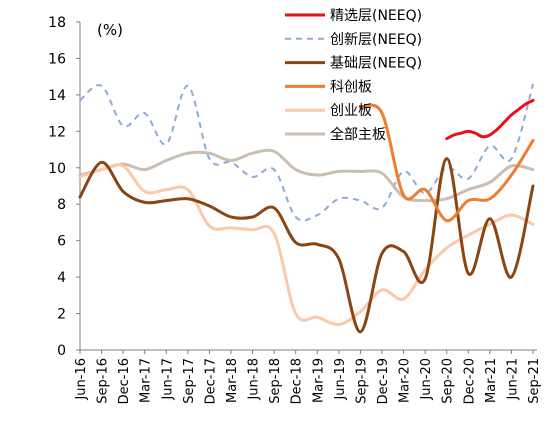  What do you see at coordinates (124, 381) in the screenshot?
I see `x-tick-label: Dec-16` at bounding box center [124, 381].